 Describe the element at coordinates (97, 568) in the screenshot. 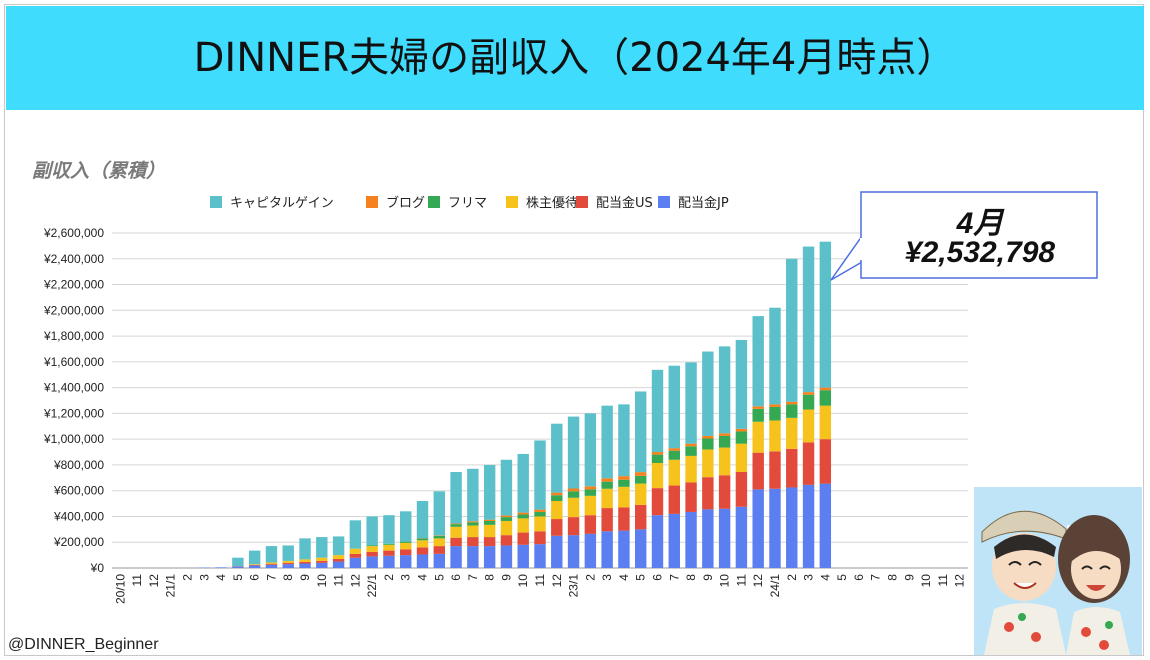

I see `y-tick-label: ¥0` at that location.